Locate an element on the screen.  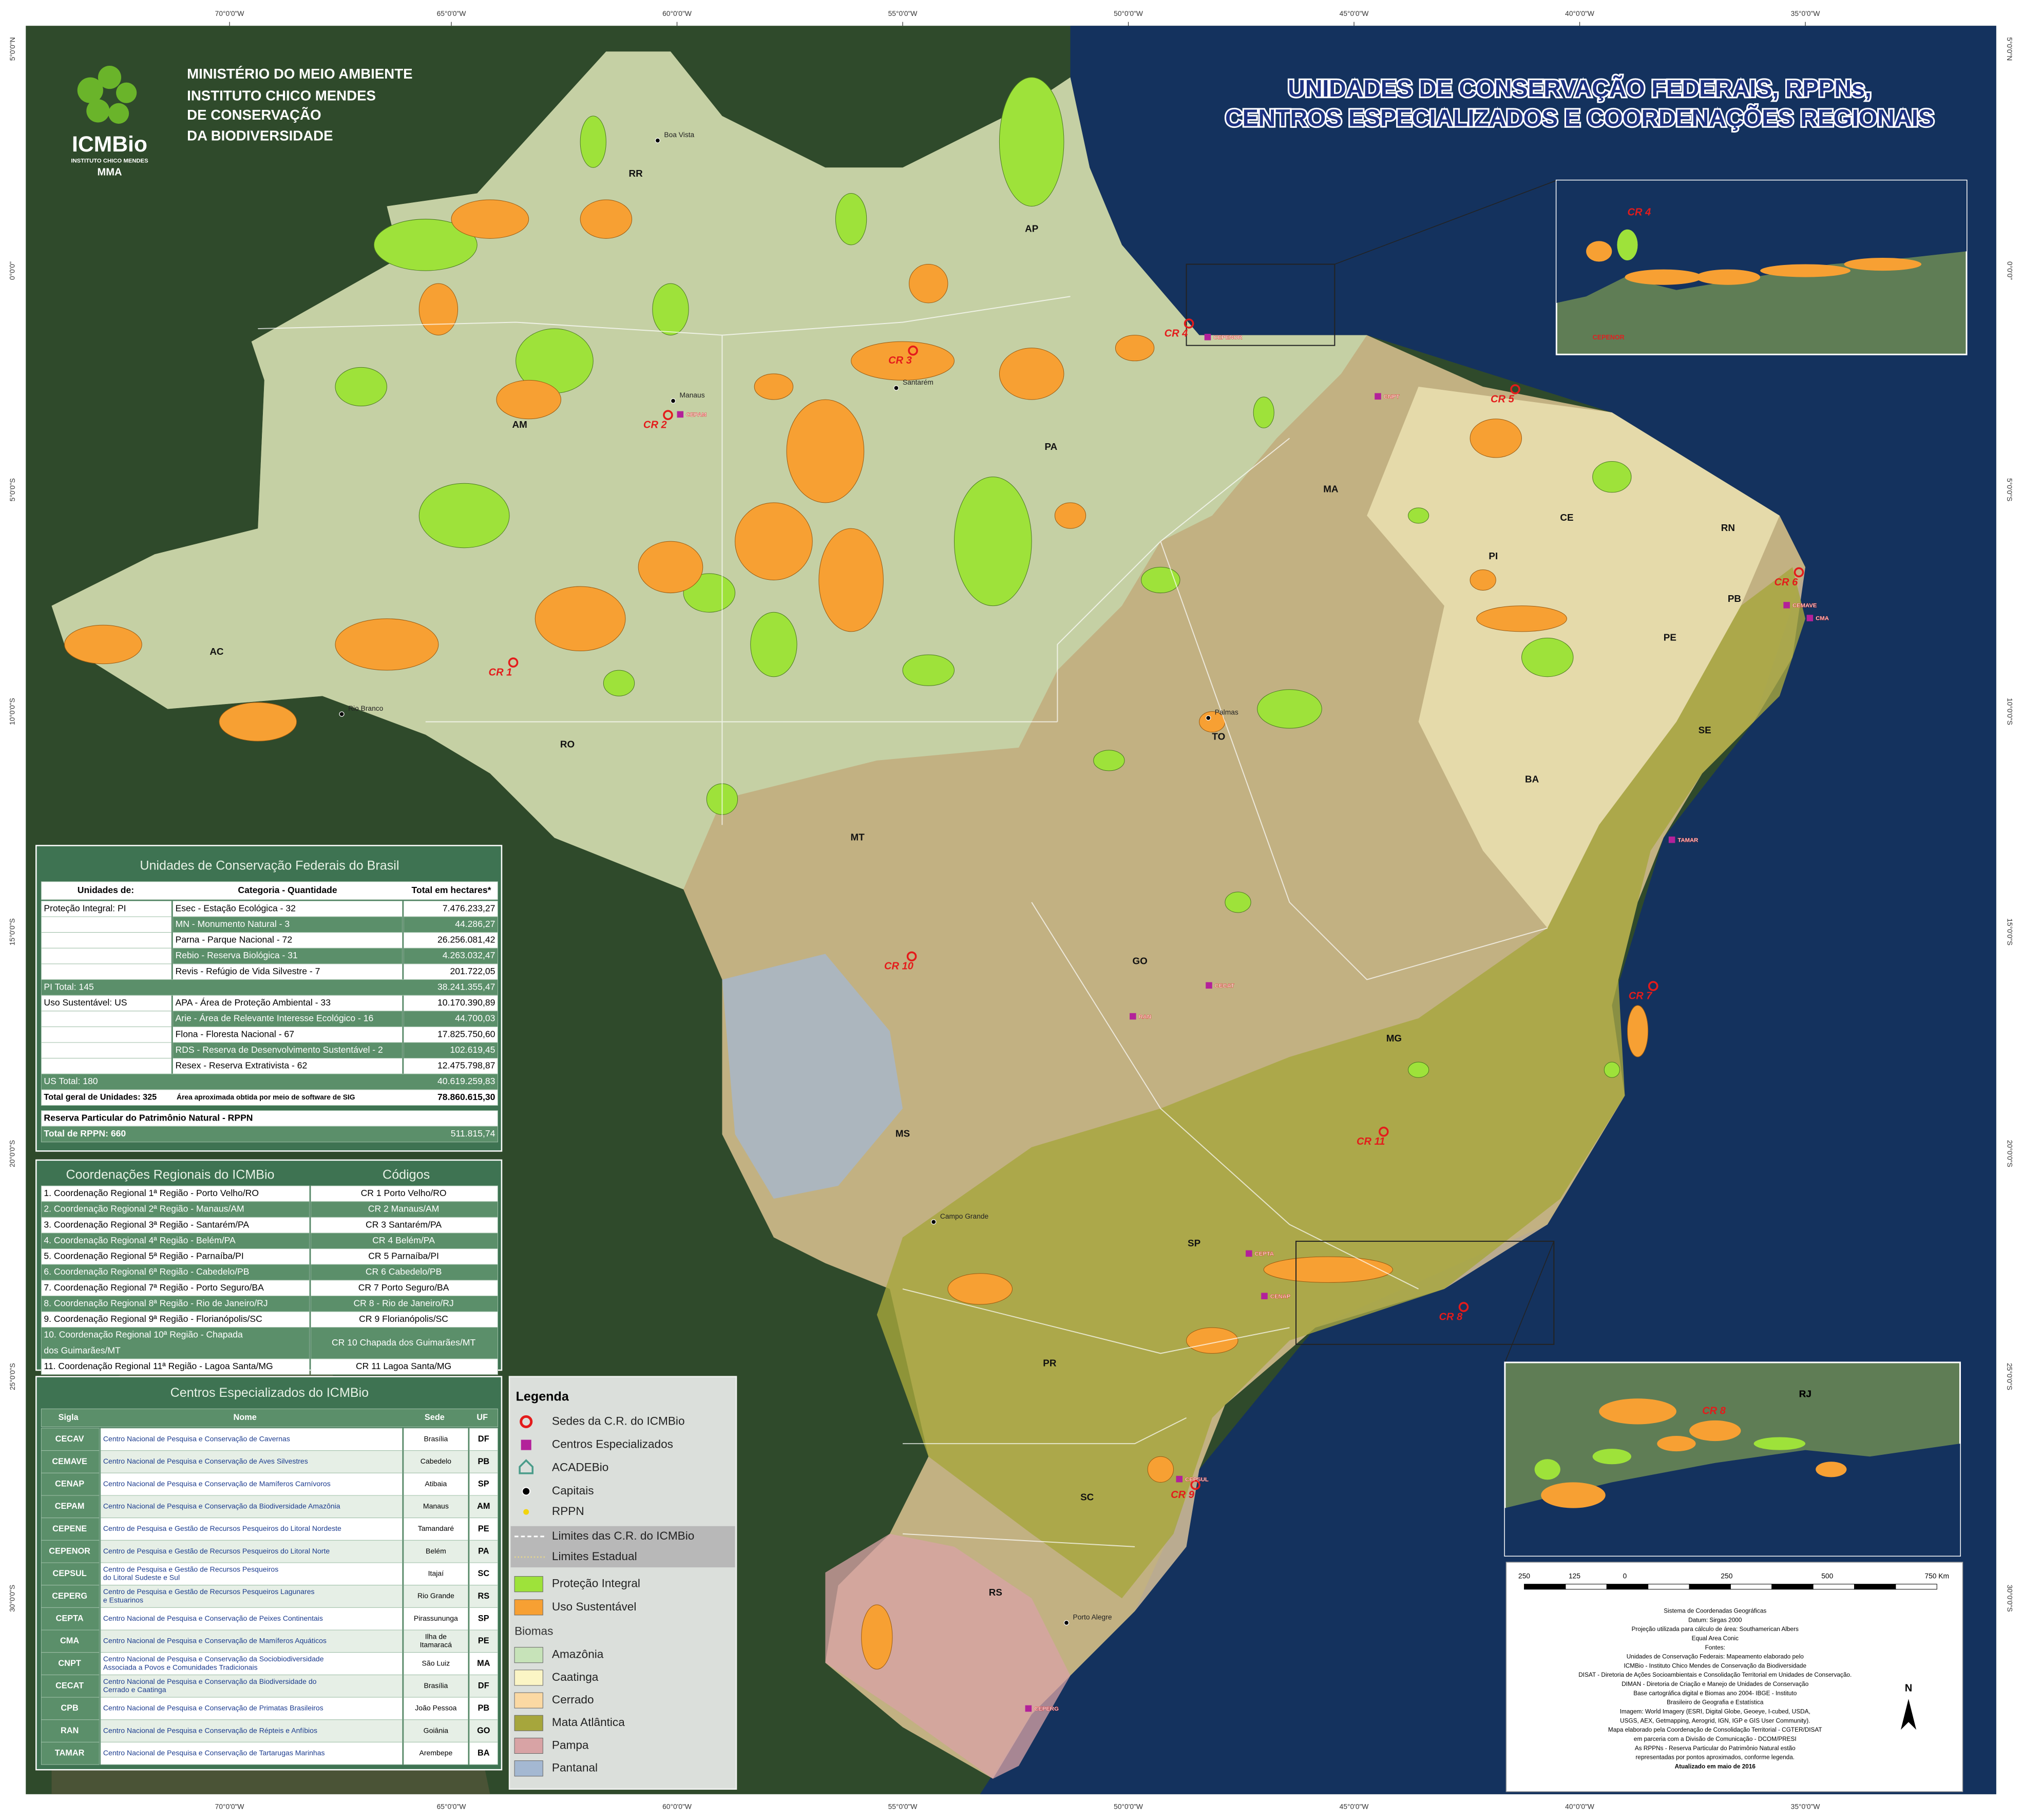
legend-label: Uso Sustentável is located at coordinates (594, 1606).